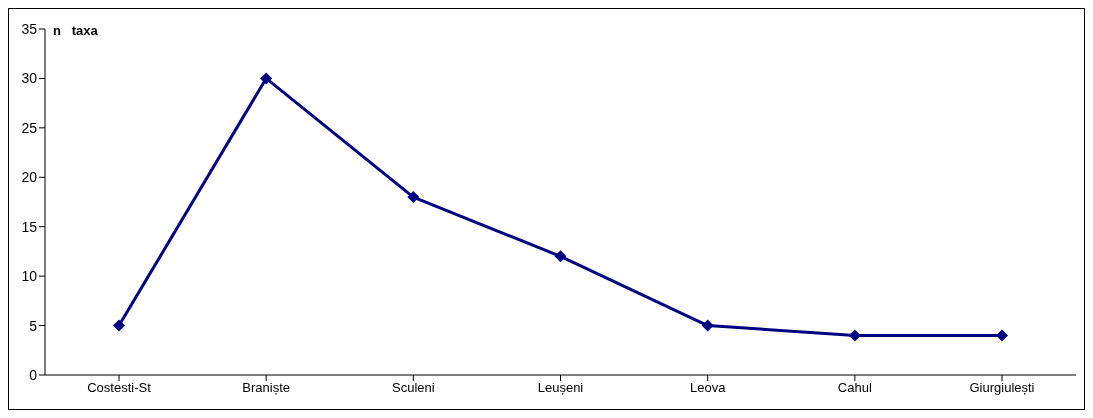 The height and width of the screenshot is (418, 1093). What do you see at coordinates (854, 388) in the screenshot?
I see `x-tick-label: Cahul` at bounding box center [854, 388].